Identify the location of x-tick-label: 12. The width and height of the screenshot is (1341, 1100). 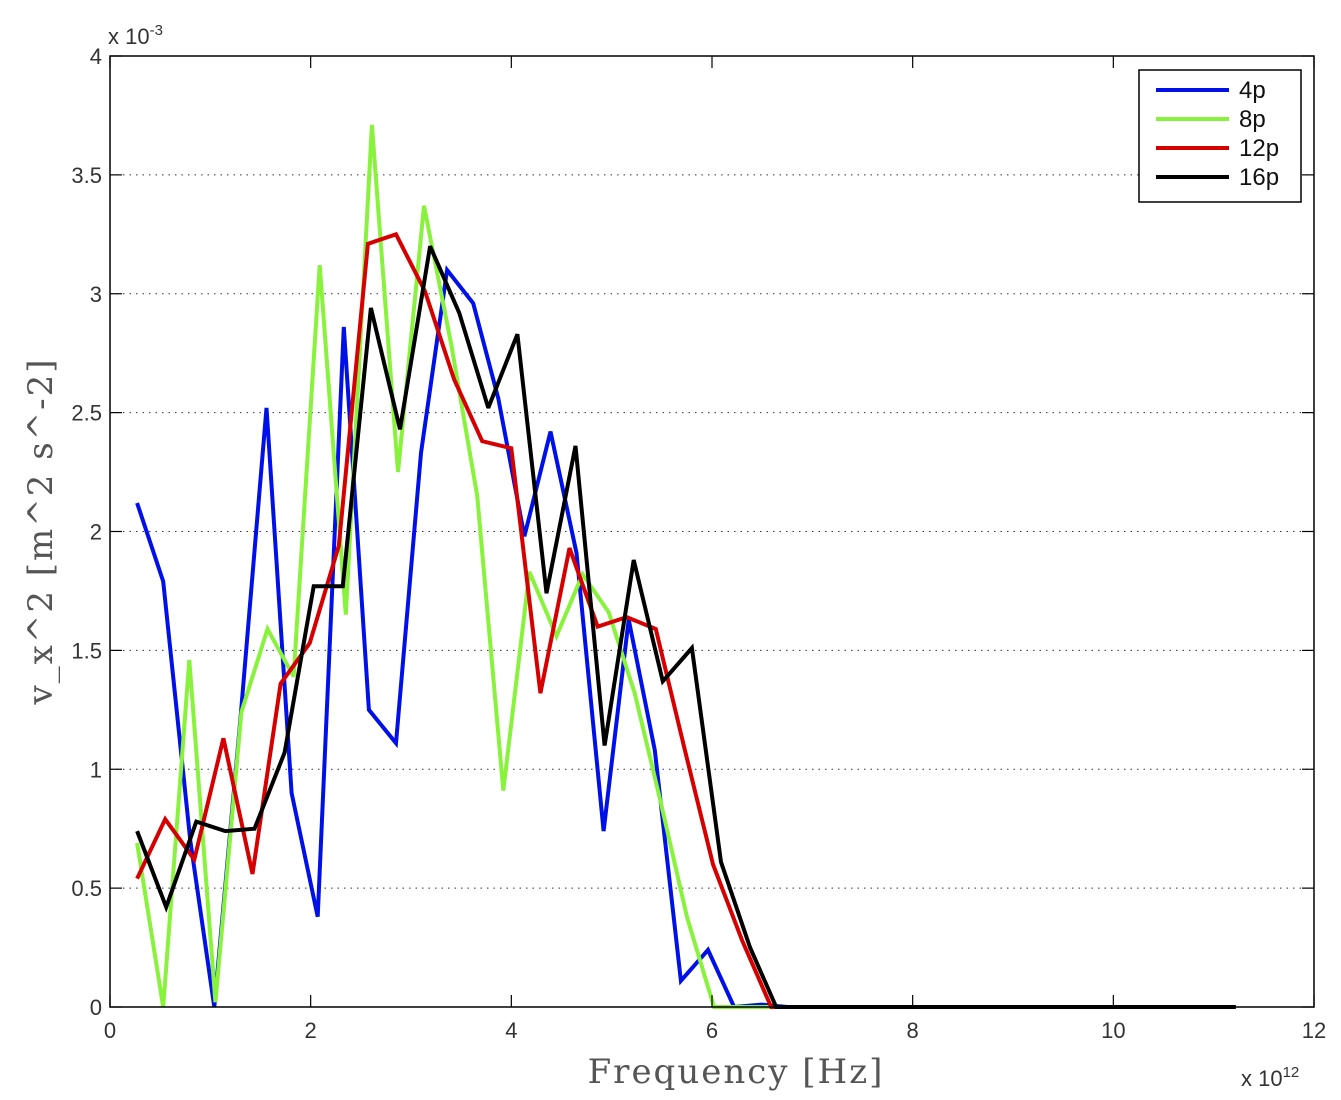
(1314, 1030).